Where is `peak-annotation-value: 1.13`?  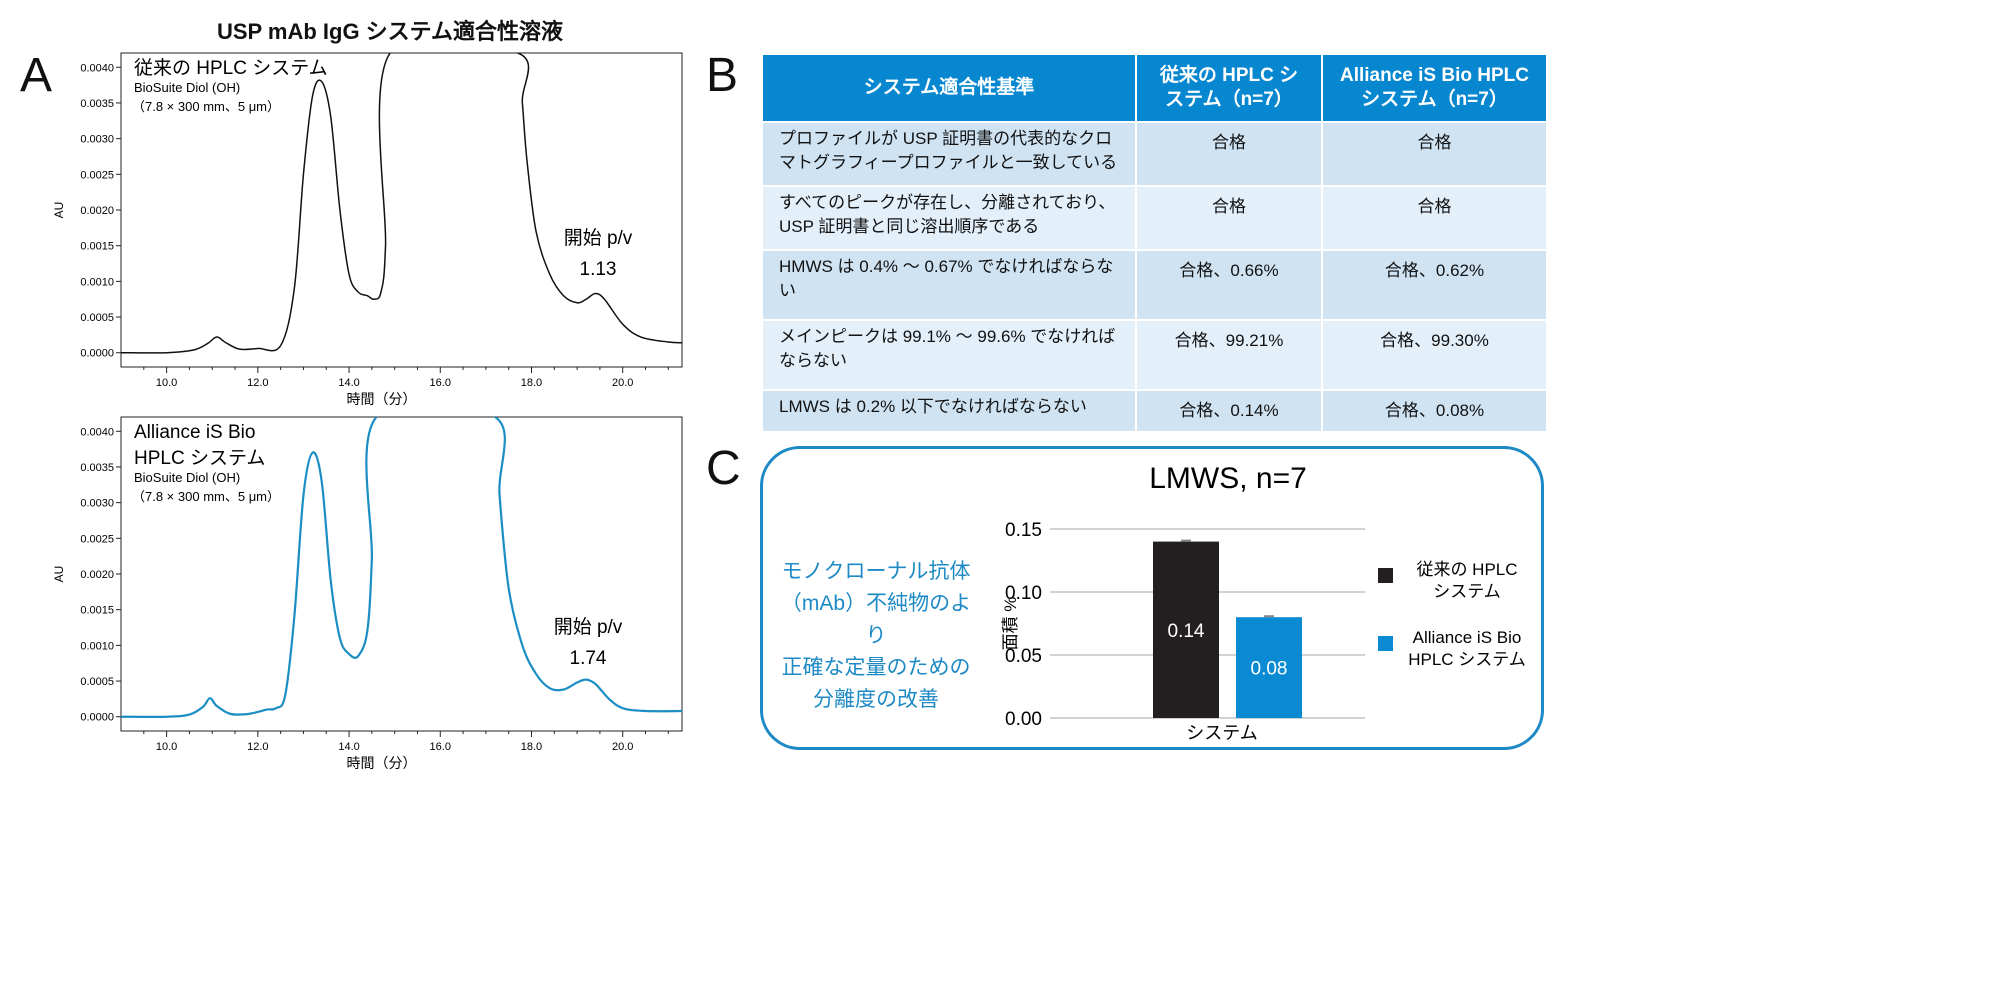 peak-annotation-value: 1.13 is located at coordinates (598, 269).